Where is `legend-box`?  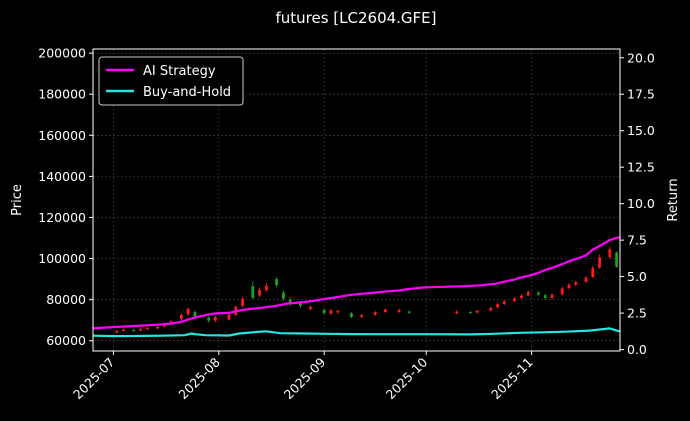 legend-box is located at coordinates (171, 81).